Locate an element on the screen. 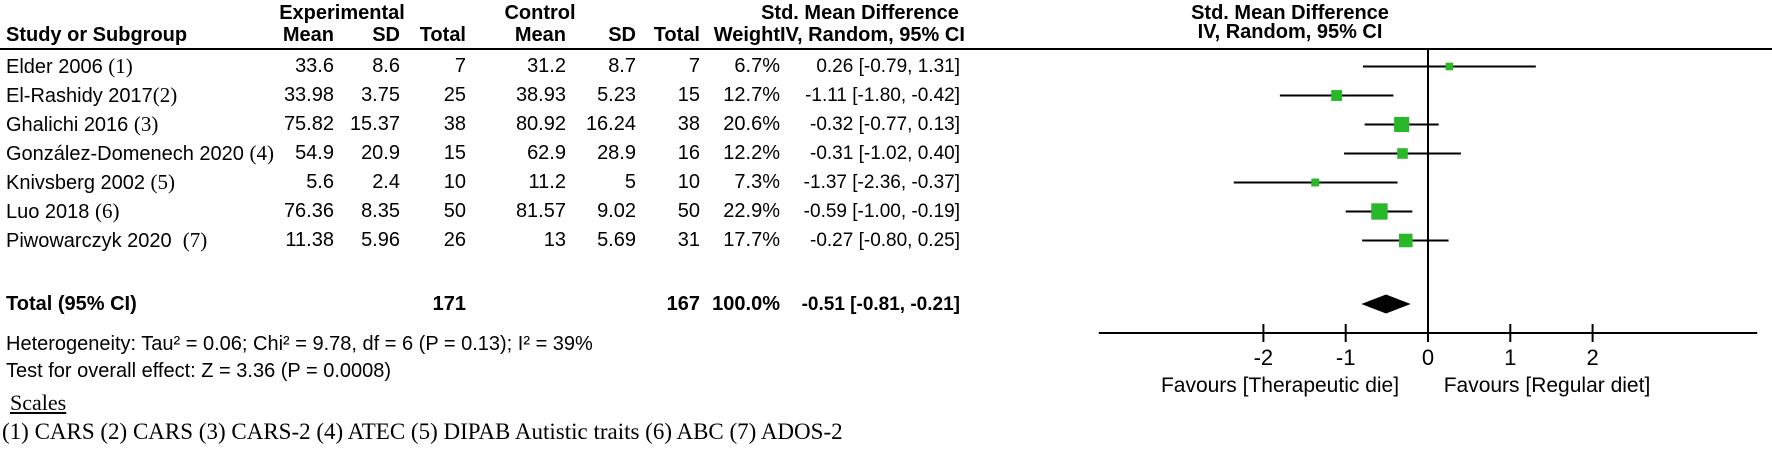  cell-c_mean: 81.57 is located at coordinates (540, 211).